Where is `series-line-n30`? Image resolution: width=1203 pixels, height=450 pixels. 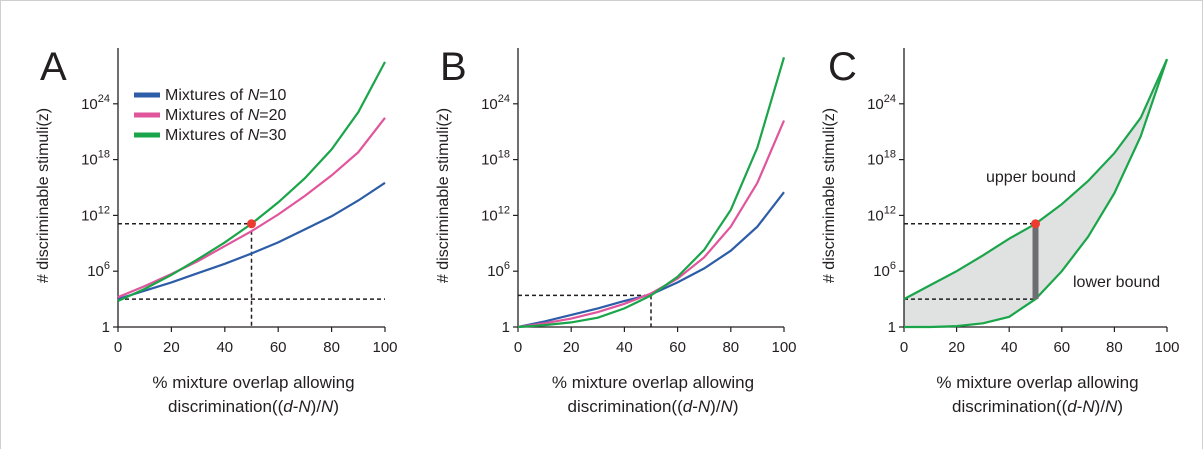 series-line-n30 is located at coordinates (651, 192).